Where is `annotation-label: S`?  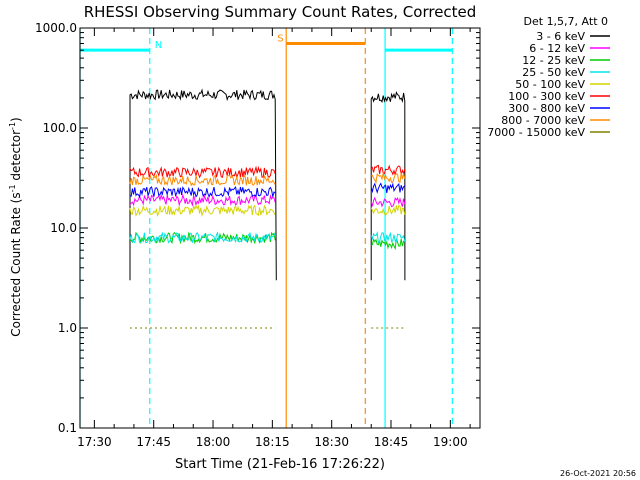 annotation-label: S is located at coordinates (280, 38).